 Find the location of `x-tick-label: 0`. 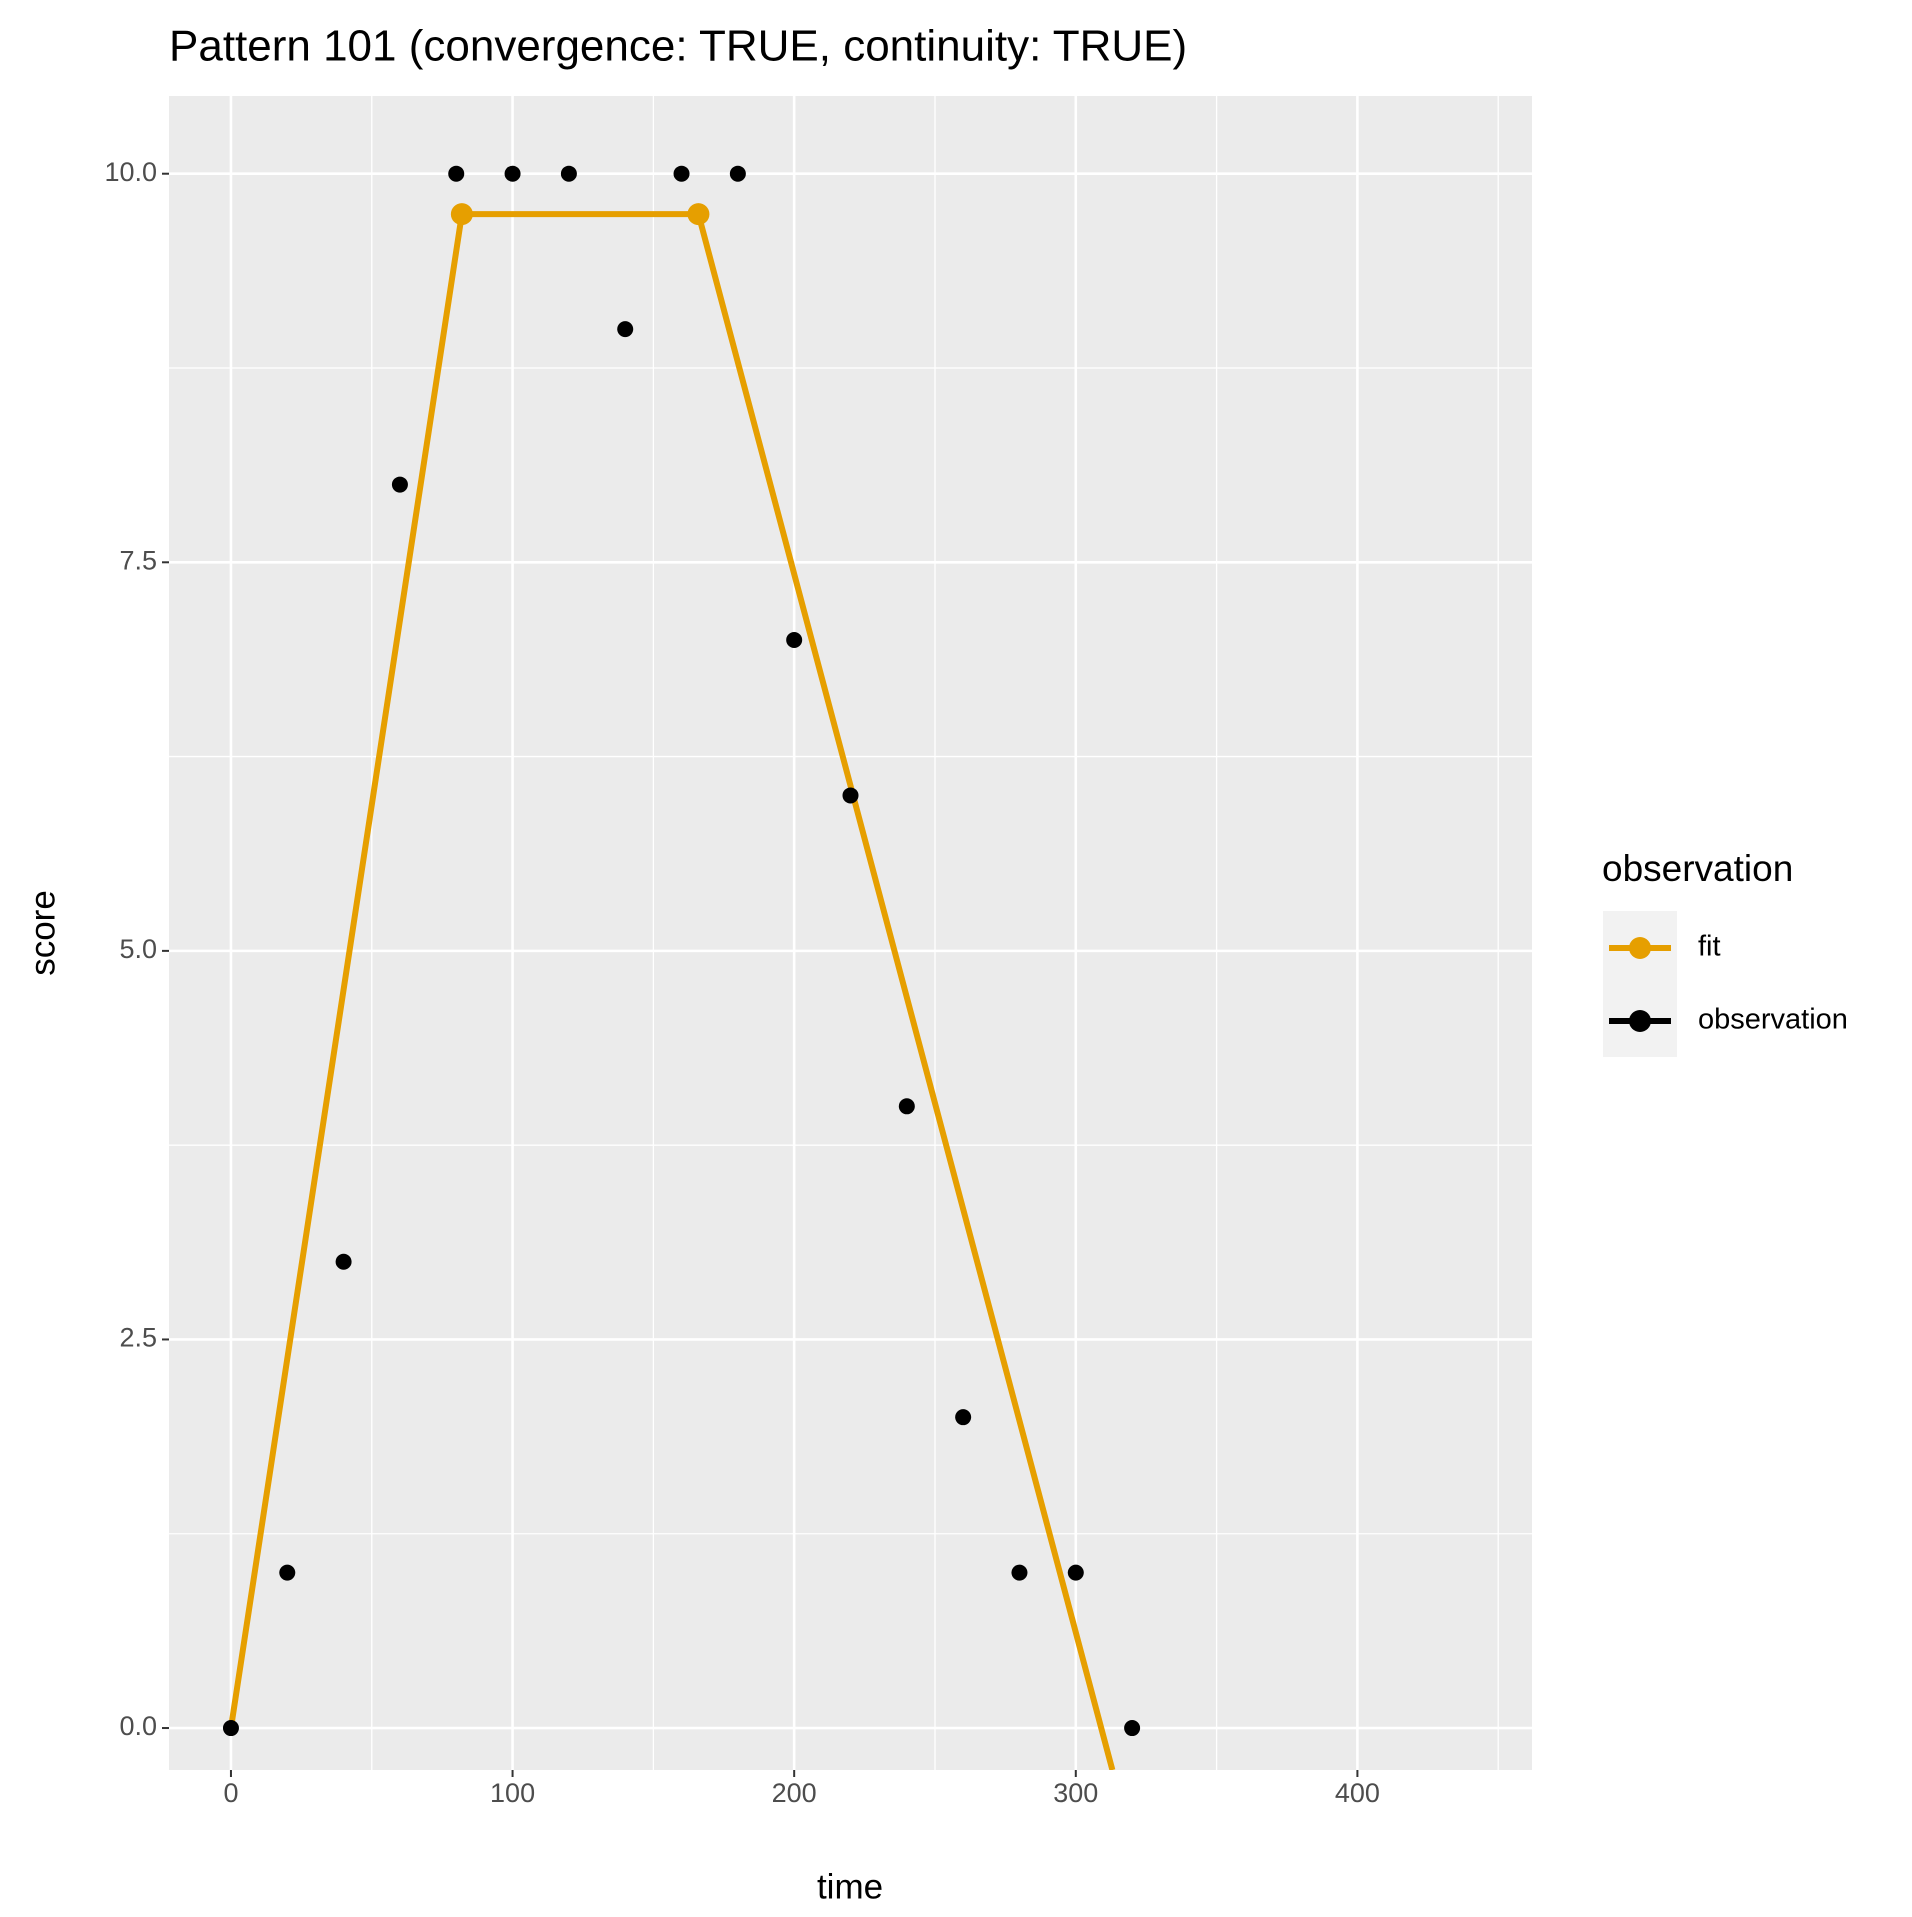

x-tick-label: 0 is located at coordinates (230, 1793).